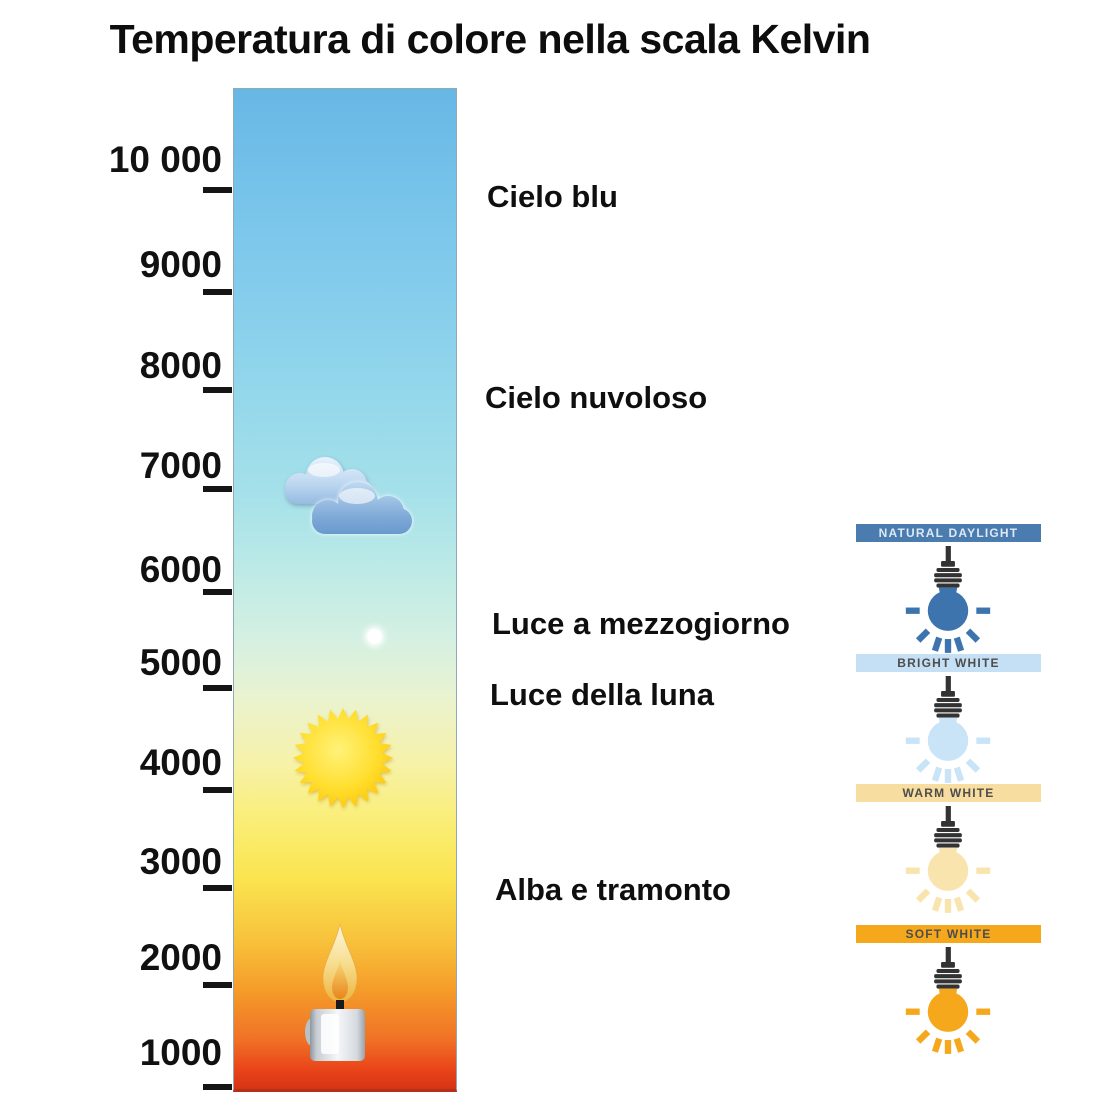 The image size is (1100, 1100). What do you see at coordinates (613, 889) in the screenshot?
I see `annotation-alba-tramonto: Alba e tramonto` at bounding box center [613, 889].